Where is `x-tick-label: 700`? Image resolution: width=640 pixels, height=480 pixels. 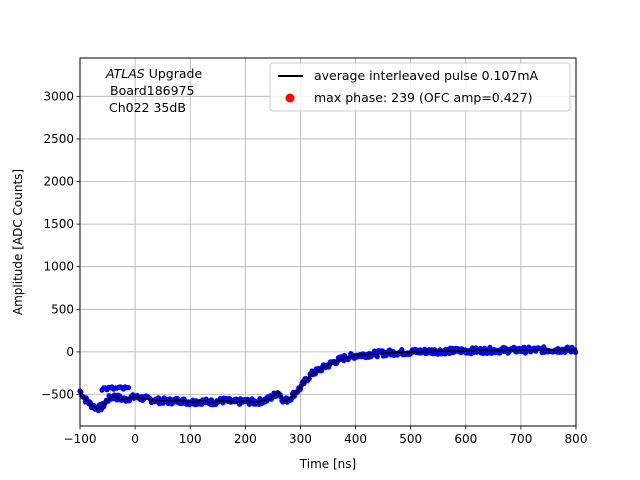 x-tick-label: 700 is located at coordinates (520, 439).